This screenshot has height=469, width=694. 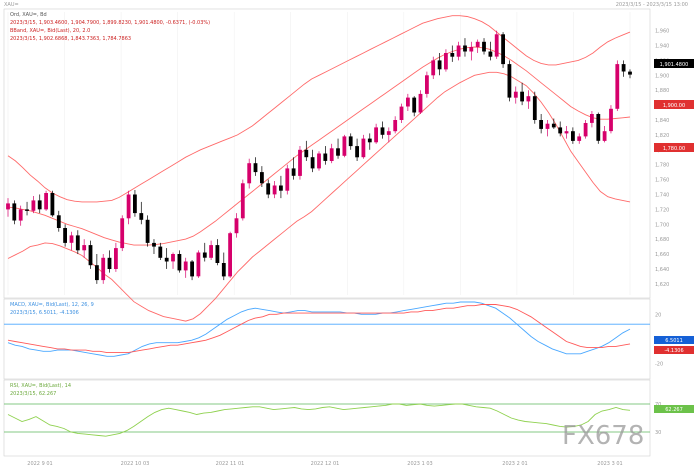 What do you see at coordinates (662, 240) in the screenshot?
I see `price-tick-label: 1,680` at bounding box center [662, 240].